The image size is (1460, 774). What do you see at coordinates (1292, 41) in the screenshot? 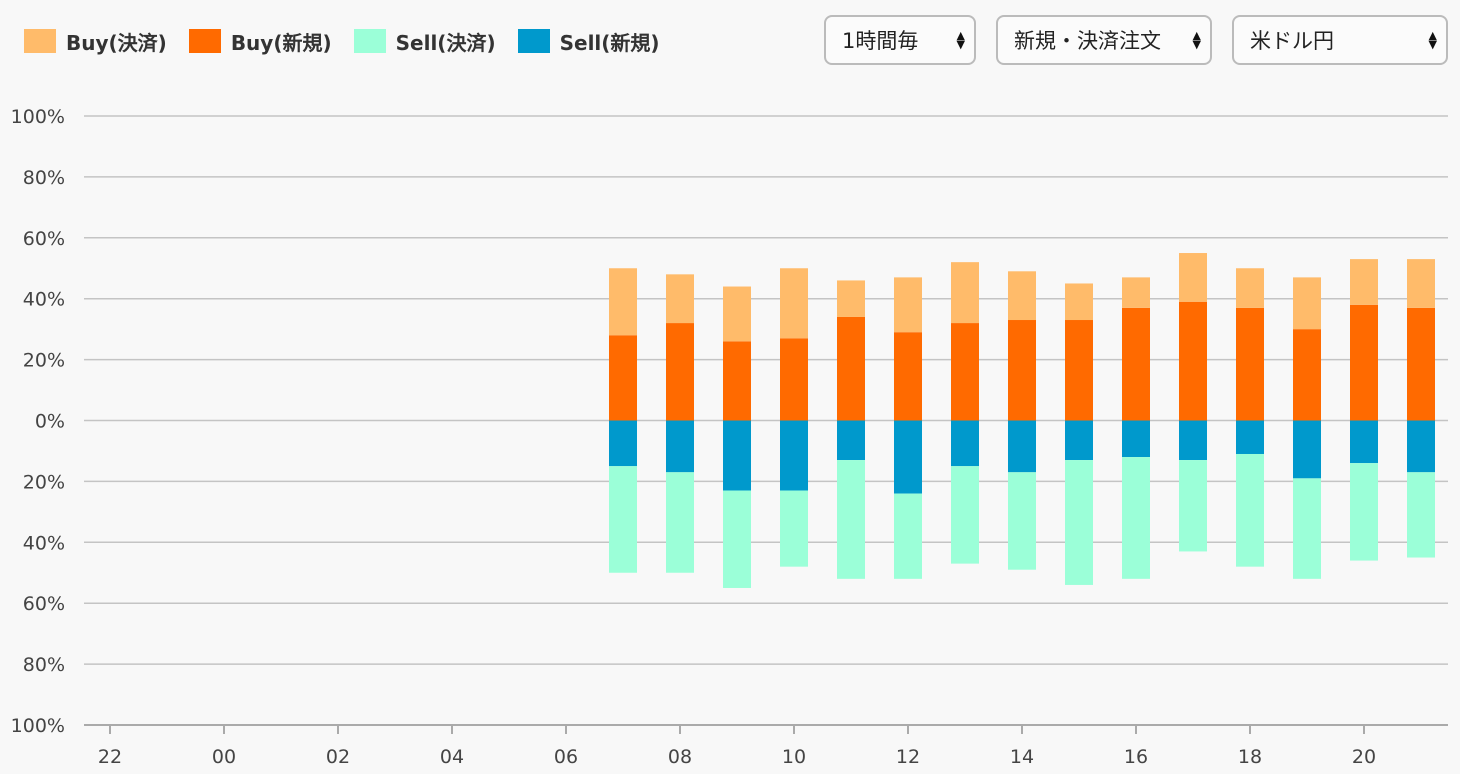
I see `currency-pair-select-value: 米ドル円` at bounding box center [1292, 41].